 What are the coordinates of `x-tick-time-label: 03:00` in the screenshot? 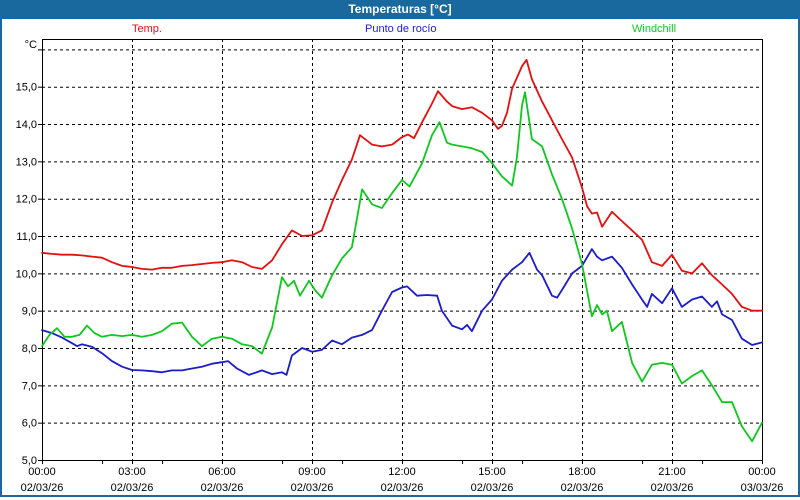 It's located at (132, 472).